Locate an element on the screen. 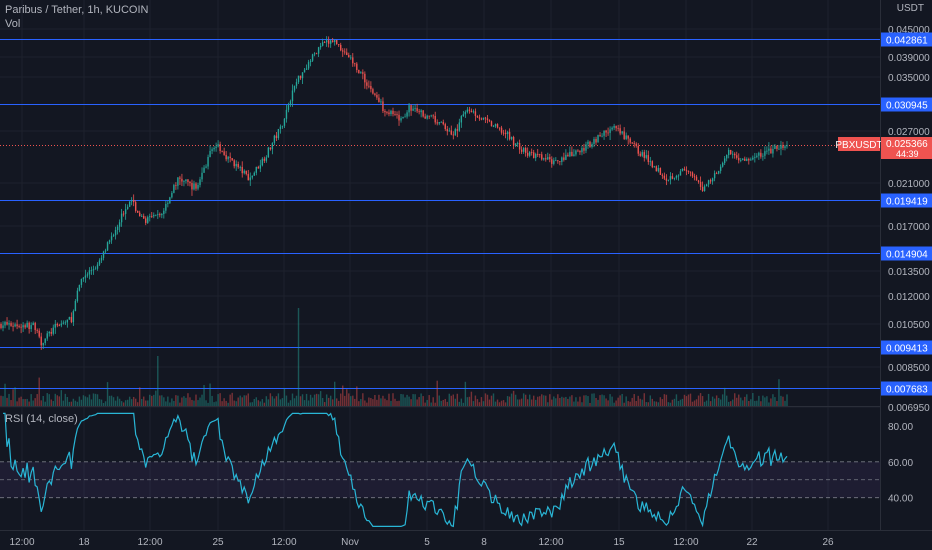  time-tick-label: 18 is located at coordinates (84, 542).